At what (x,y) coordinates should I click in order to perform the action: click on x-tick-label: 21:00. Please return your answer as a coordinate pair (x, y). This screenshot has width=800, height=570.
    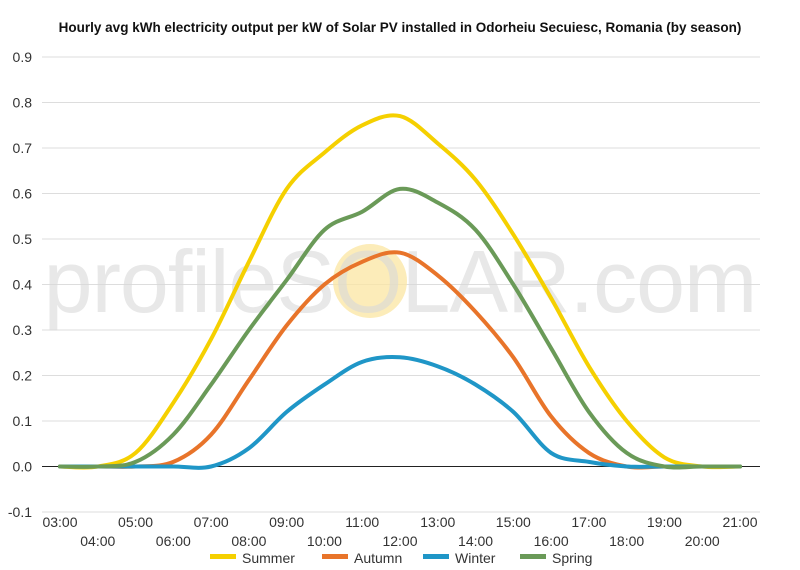
    Looking at the image, I should click on (739, 522).